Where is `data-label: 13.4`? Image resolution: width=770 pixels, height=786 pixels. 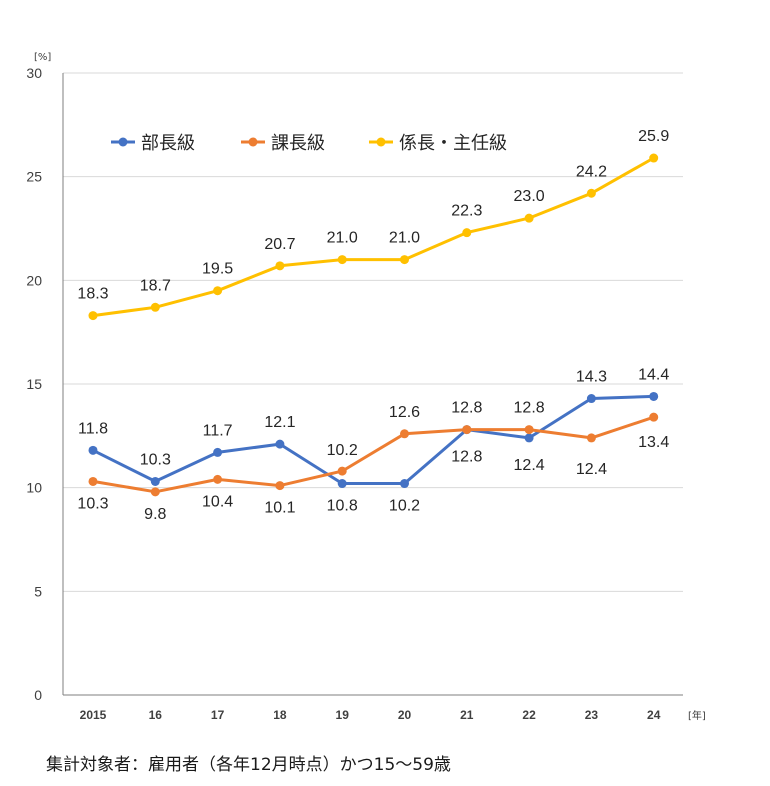
data-label: 13.4 is located at coordinates (653, 442).